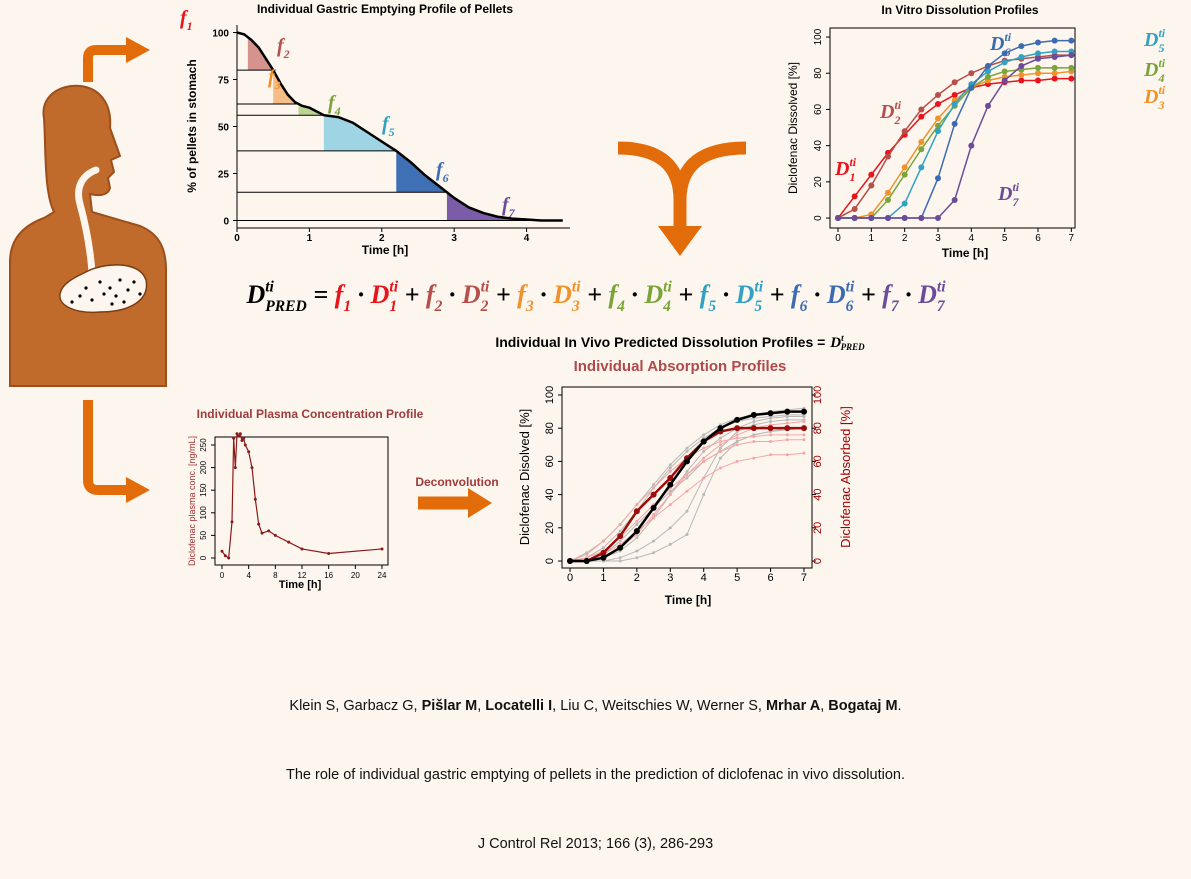 This screenshot has height=879, width=1191. I want to click on annotation: Dti 4, so click(1154, 70).